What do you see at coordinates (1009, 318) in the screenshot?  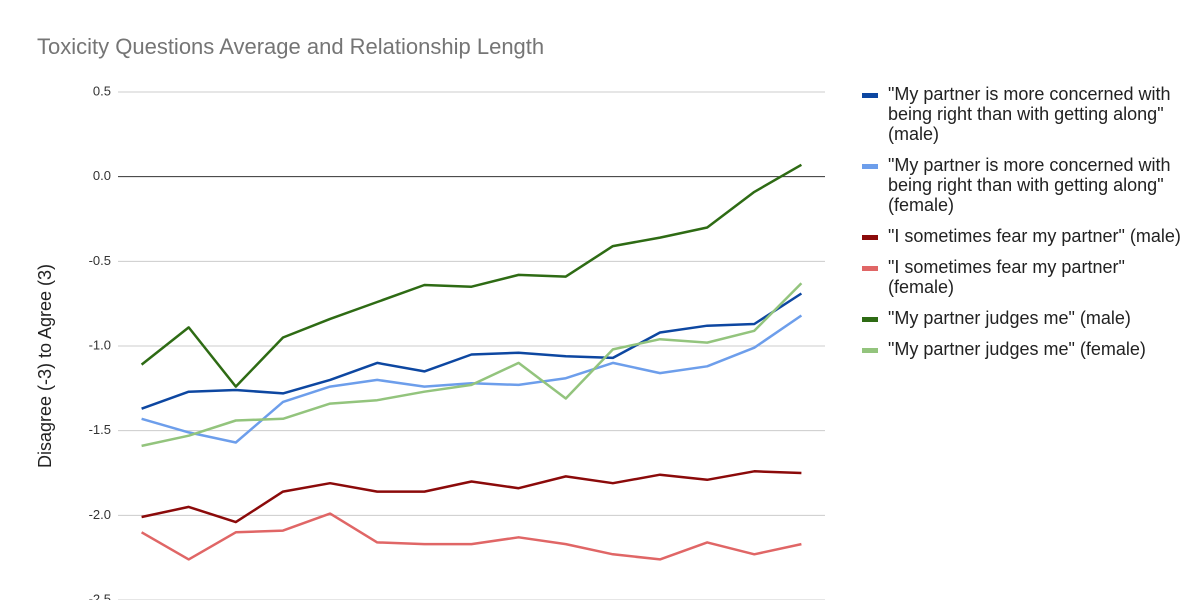 I see `legend-label: "My partner judges me" (male)` at bounding box center [1009, 318].